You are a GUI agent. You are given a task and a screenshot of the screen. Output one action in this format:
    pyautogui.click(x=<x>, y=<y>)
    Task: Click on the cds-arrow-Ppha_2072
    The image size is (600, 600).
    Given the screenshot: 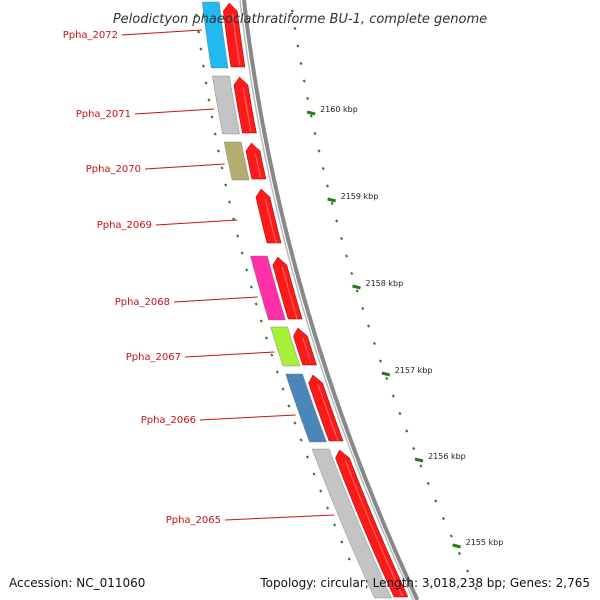 What is the action you would take?
    pyautogui.click(x=234, y=35)
    